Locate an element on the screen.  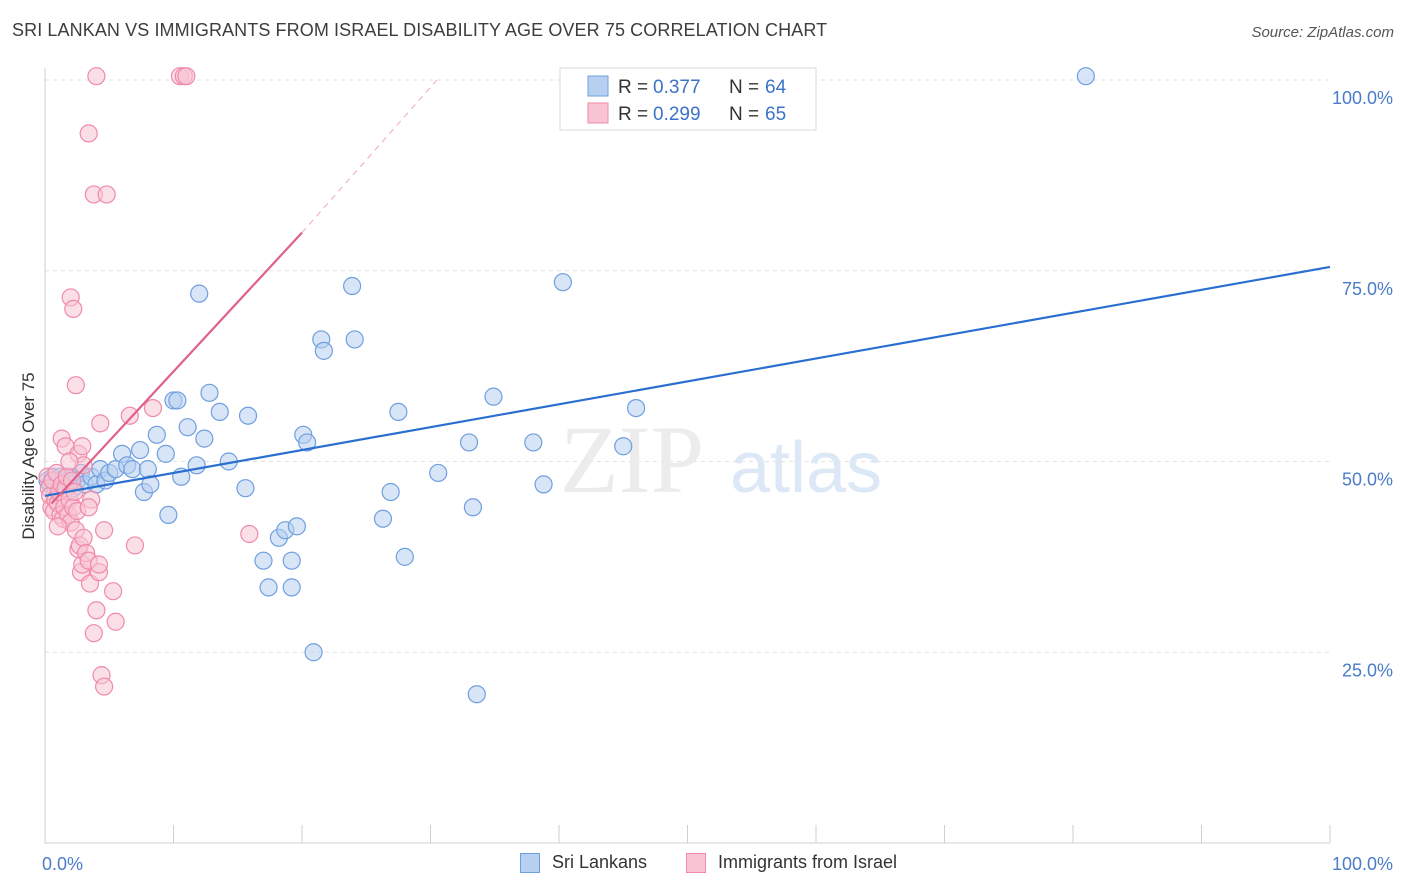
legend-item-immigrants-israel: Immigrants from Israel is located at coordinates (791, 862).